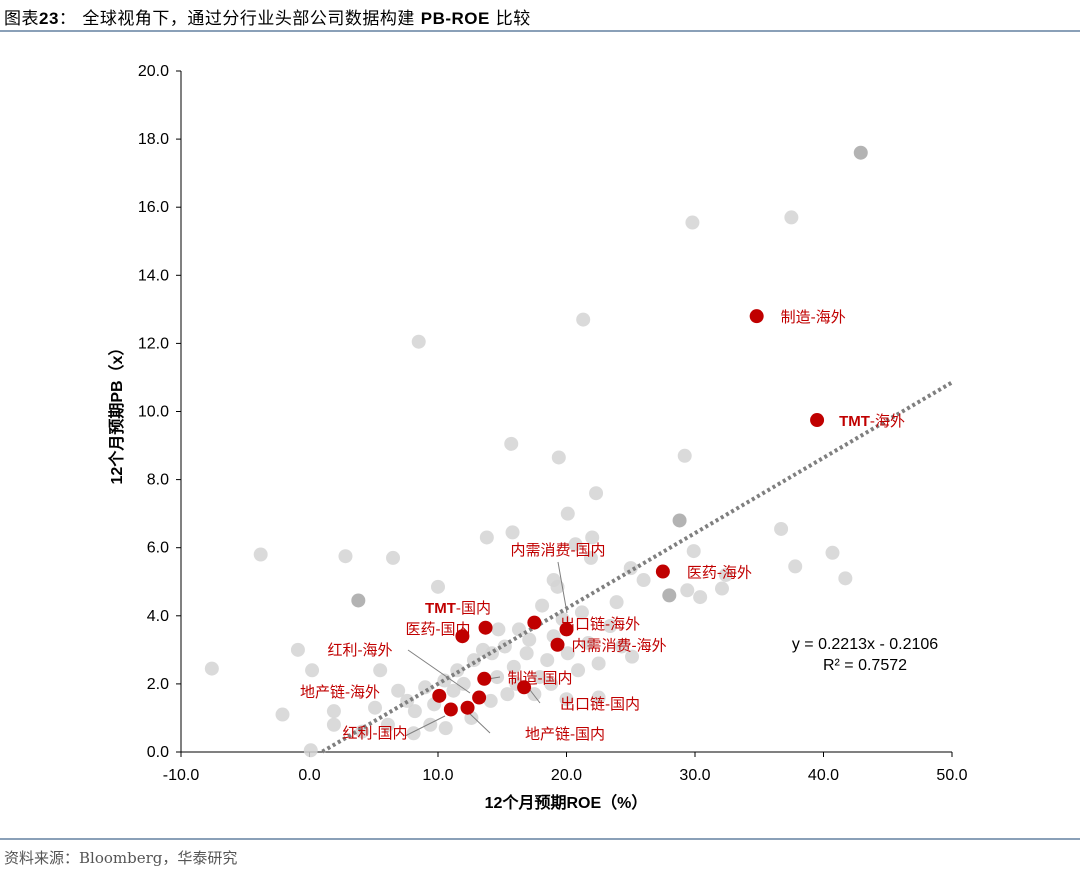  What do you see at coordinates (181, 775) in the screenshot?
I see `x-tick-label: -10.0` at bounding box center [181, 775].